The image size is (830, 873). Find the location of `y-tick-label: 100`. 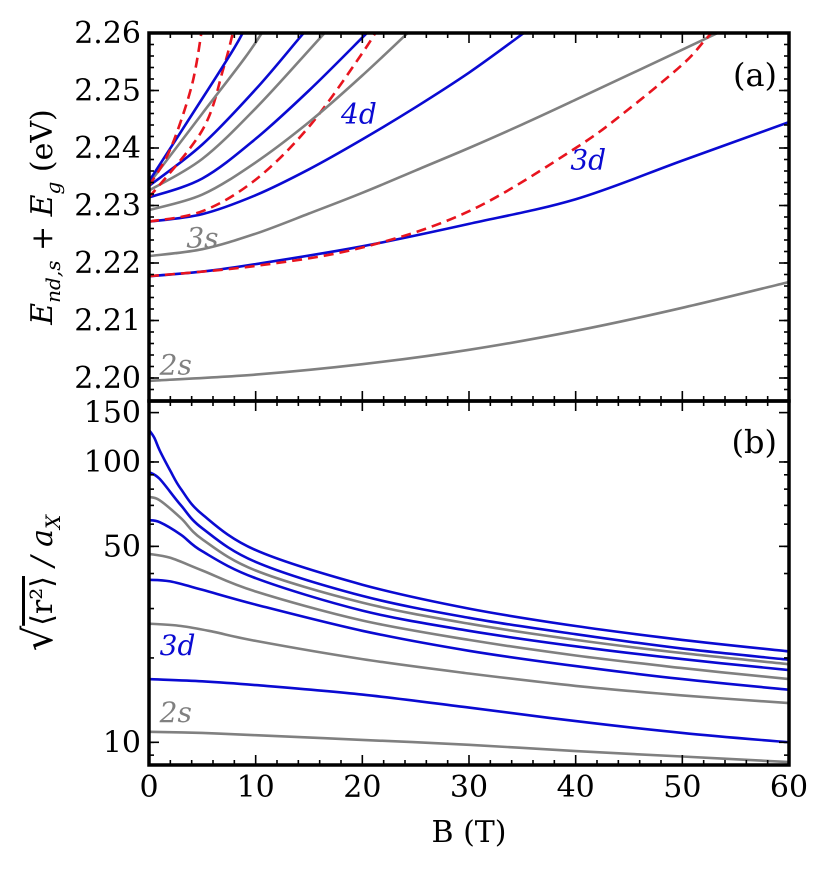

y-tick-label: 100 is located at coordinates (112, 462).